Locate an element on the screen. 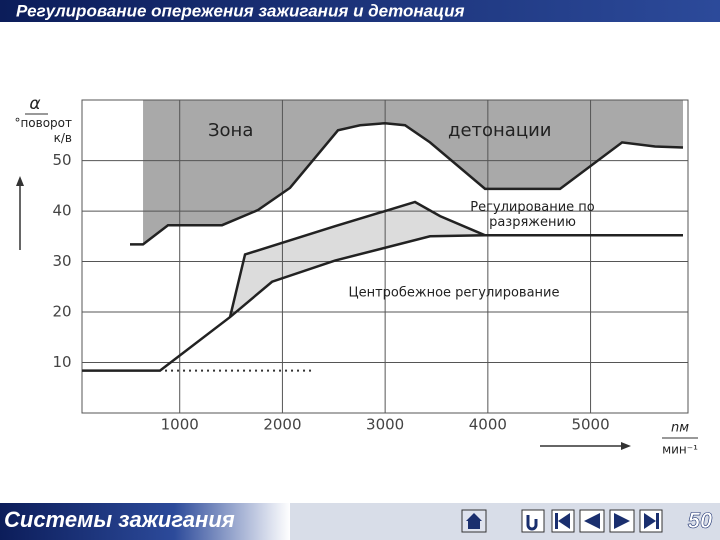 The width and height of the screenshot is (720, 540). x-arrowhead is located at coordinates (626, 446).